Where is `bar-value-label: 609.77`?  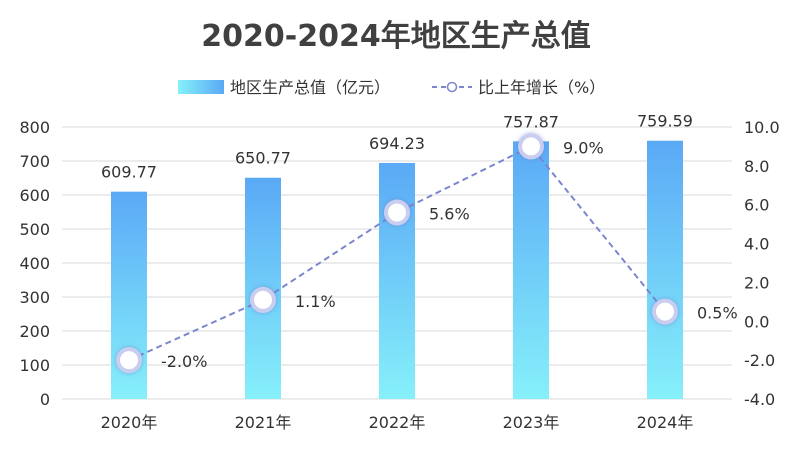
bar-value-label: 609.77 is located at coordinates (129, 172).